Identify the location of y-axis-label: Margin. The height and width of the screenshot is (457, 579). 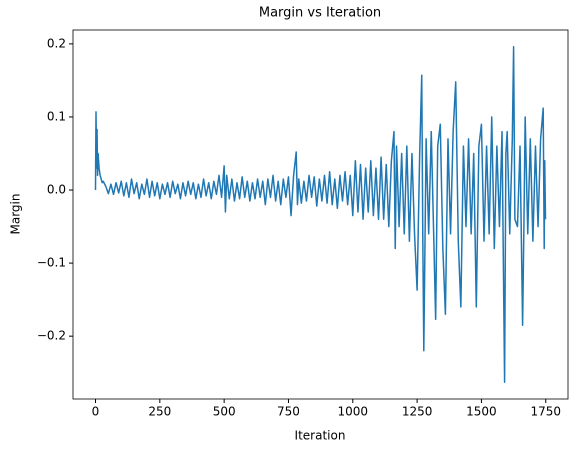
(16, 214).